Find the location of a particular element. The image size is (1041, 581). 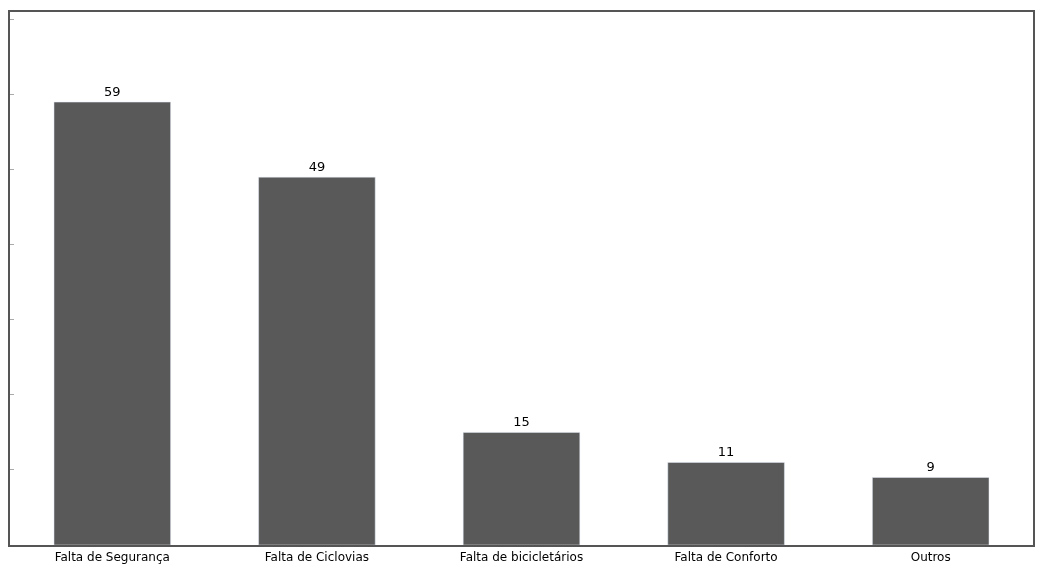

x-tick-label: Falta de Conforto is located at coordinates (726, 557).